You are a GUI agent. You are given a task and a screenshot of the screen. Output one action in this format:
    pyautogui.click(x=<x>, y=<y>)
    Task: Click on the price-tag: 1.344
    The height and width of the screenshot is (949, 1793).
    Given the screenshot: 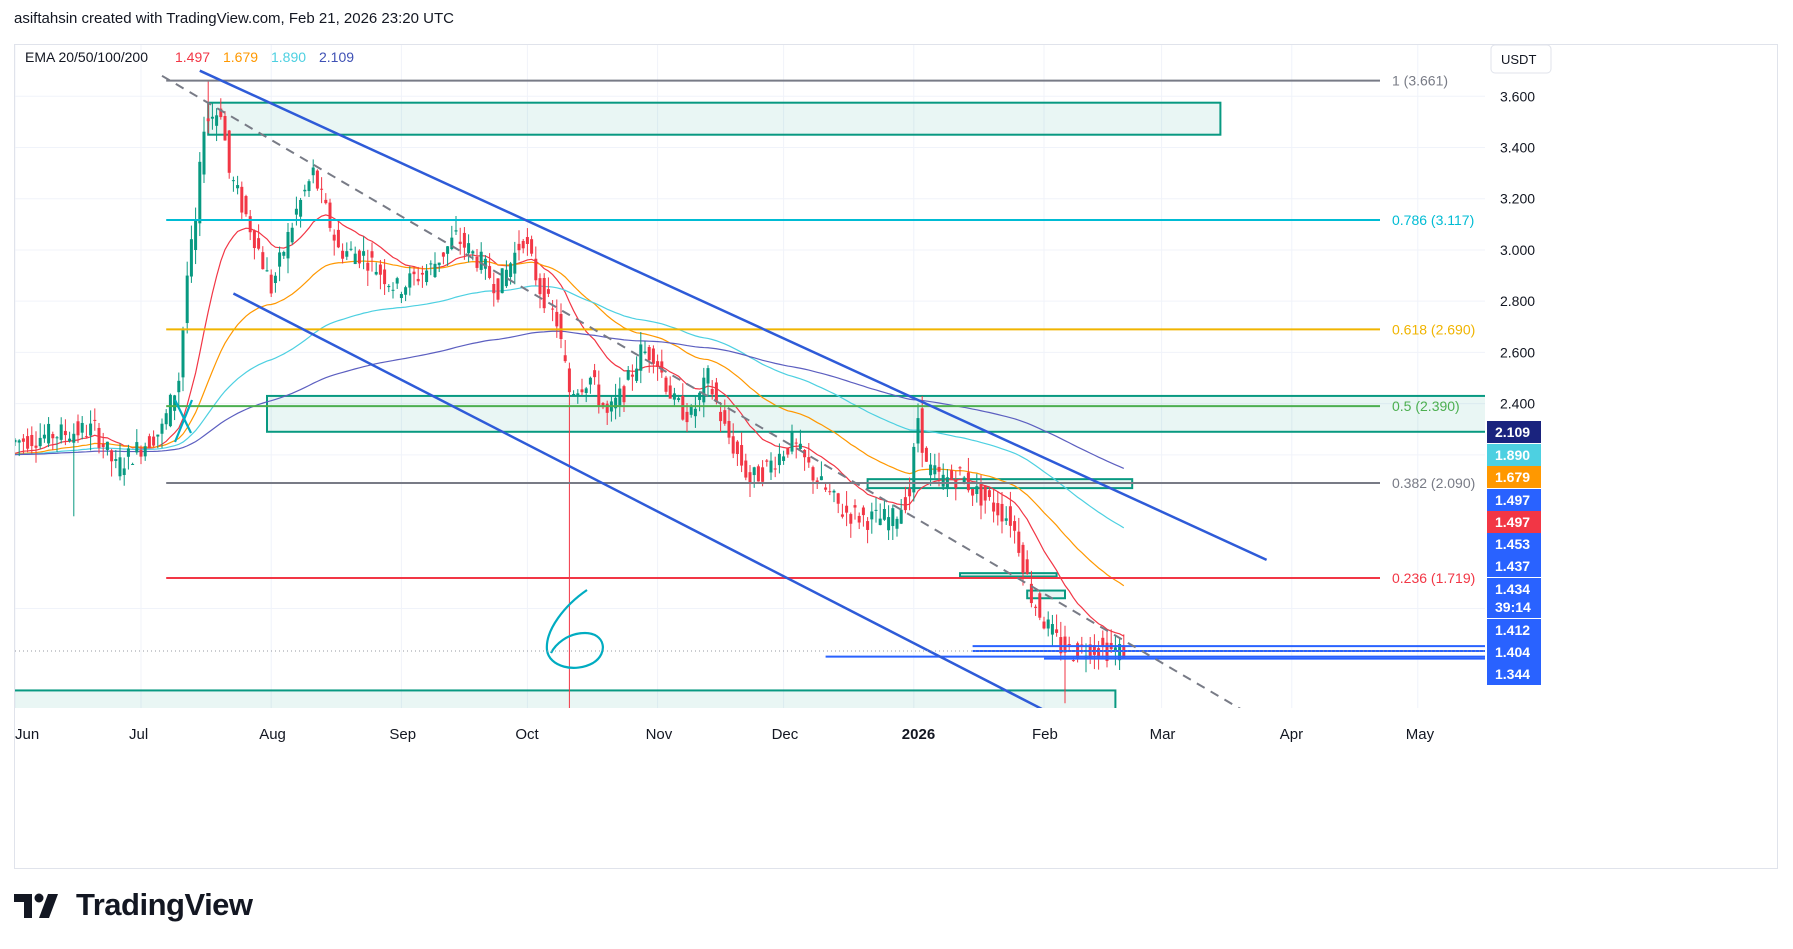 What is the action you would take?
    pyautogui.click(x=1512, y=674)
    